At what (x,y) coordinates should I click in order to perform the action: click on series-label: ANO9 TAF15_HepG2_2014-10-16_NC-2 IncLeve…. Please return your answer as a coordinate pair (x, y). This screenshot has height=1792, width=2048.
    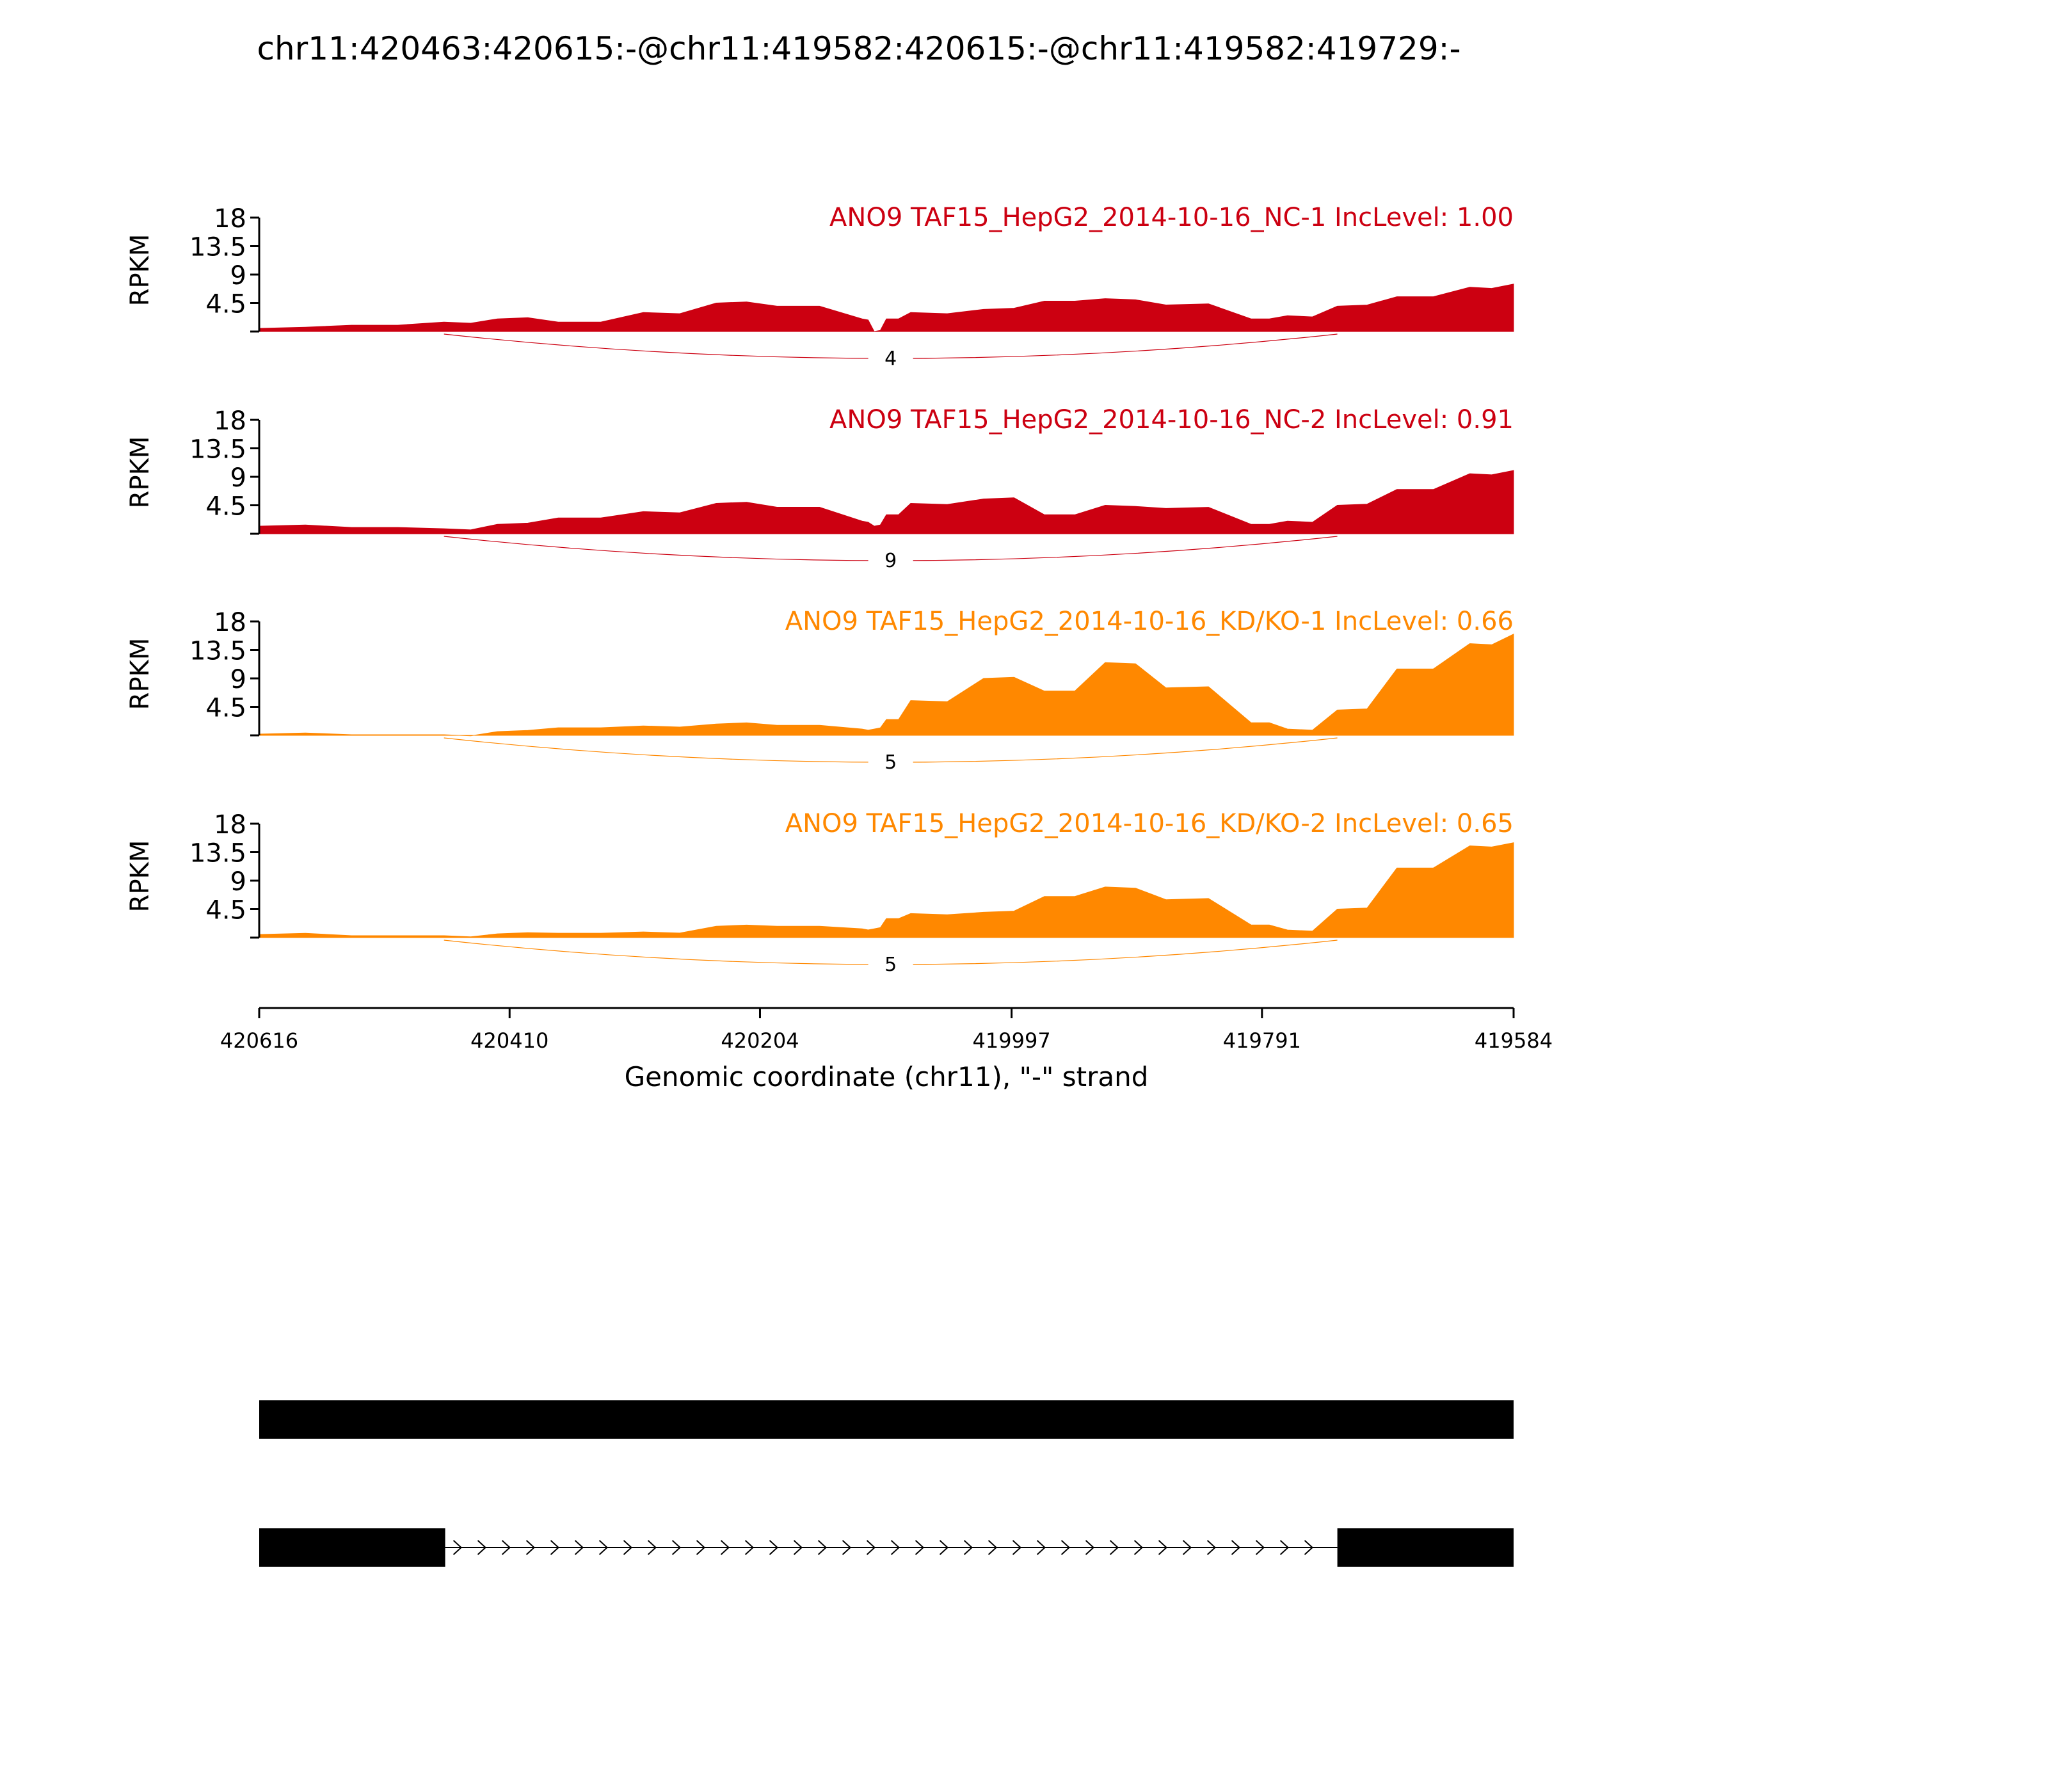
    Looking at the image, I should click on (1171, 420).